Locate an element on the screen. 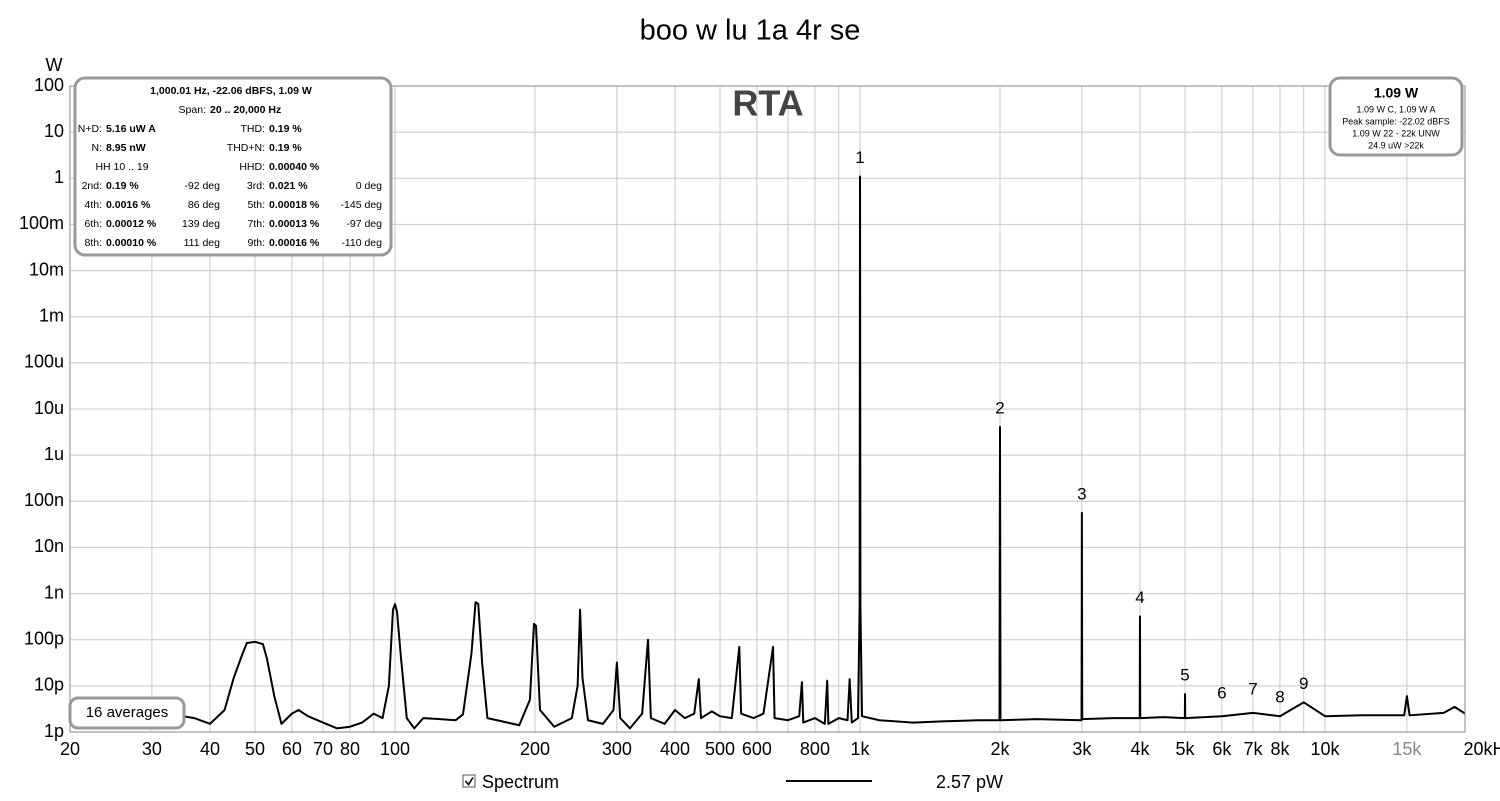 The height and width of the screenshot is (801, 1500). x-tick-label: 70 is located at coordinates (323, 749).